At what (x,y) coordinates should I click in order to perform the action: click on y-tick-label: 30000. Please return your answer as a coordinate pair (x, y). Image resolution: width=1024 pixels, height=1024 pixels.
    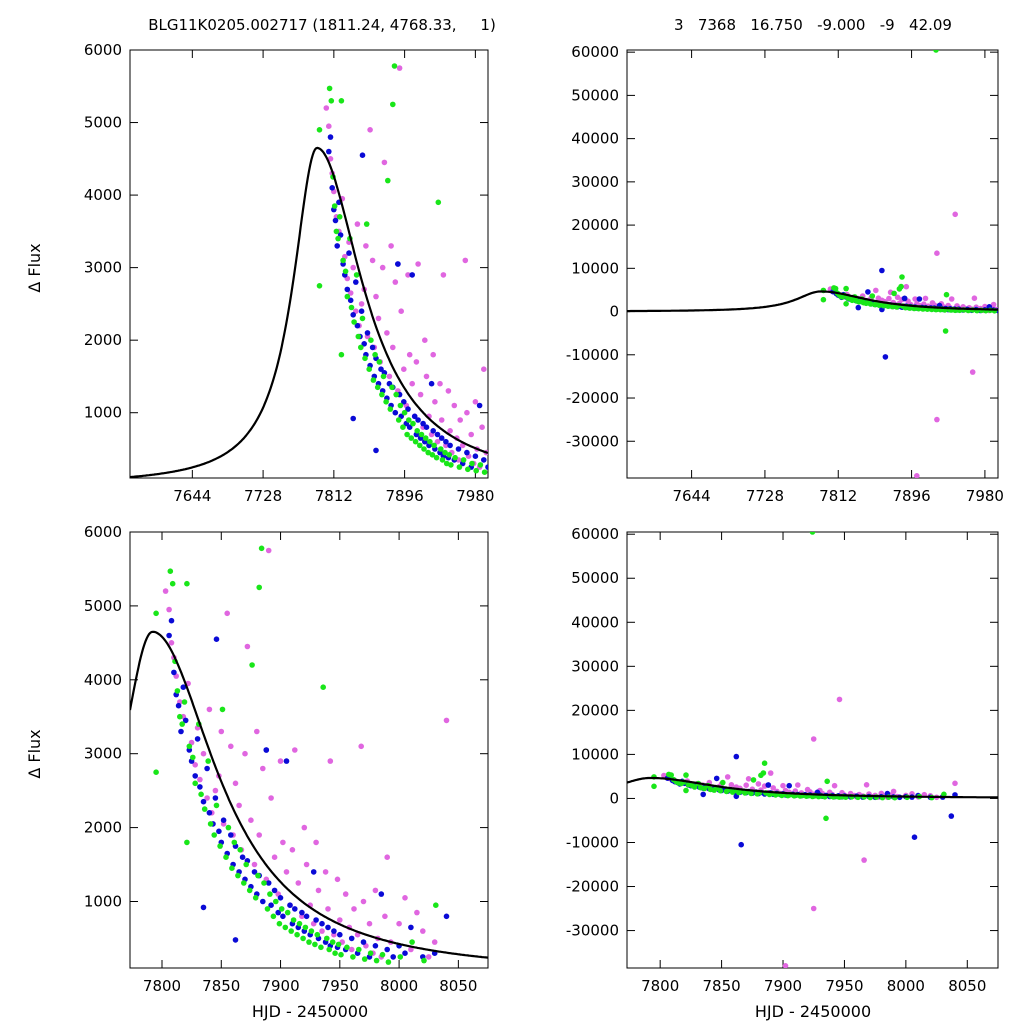
    Looking at the image, I should click on (595, 666).